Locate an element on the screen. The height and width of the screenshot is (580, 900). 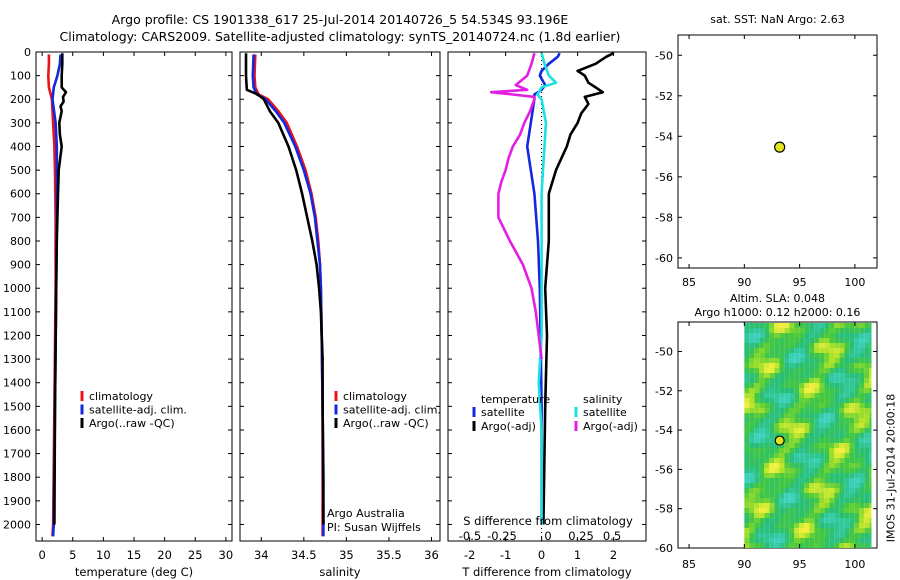
diff-legend-header-temperature: temperature is located at coordinates (515, 399).